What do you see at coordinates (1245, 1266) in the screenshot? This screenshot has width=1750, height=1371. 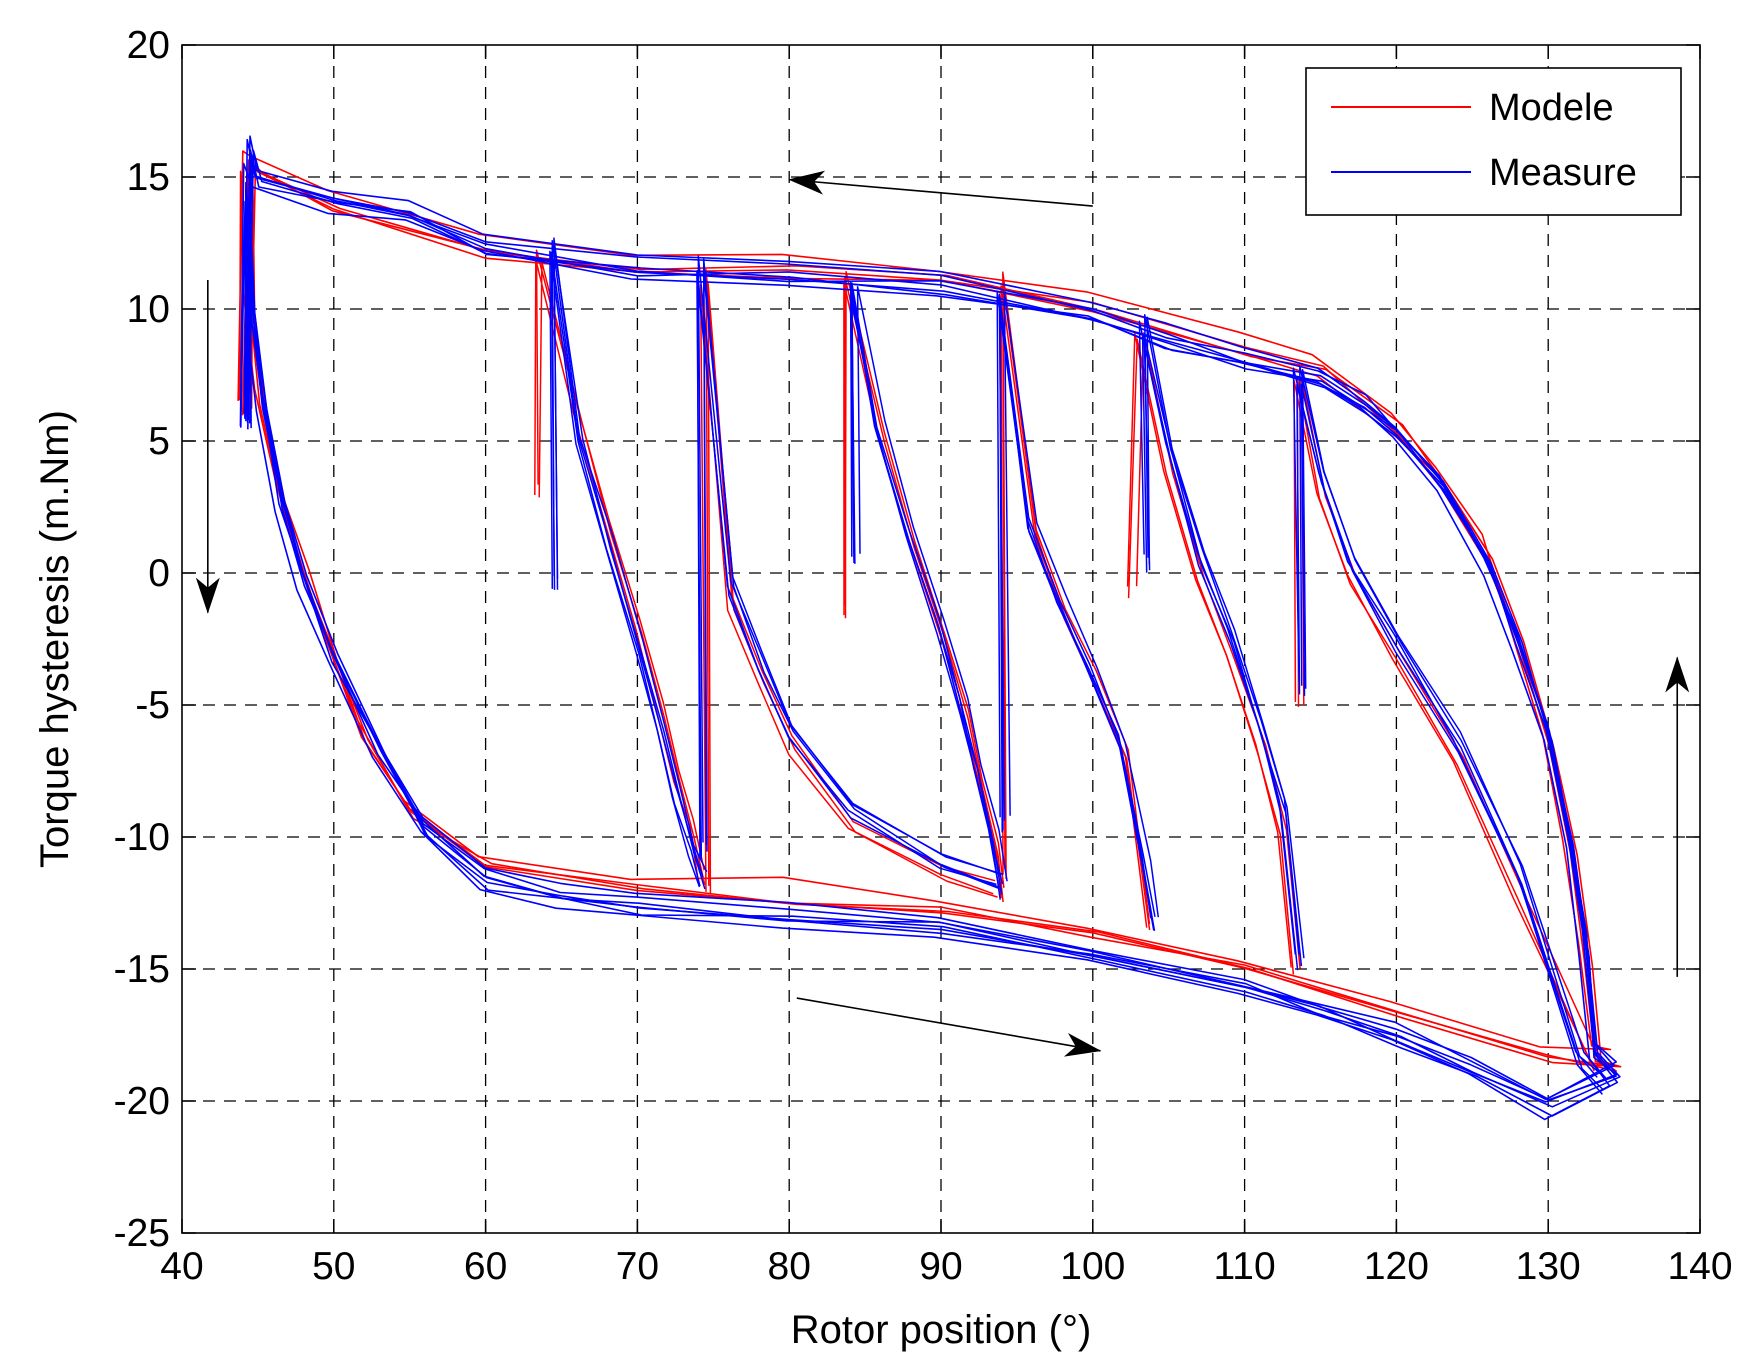 I see `x-tick-label-110: 110` at bounding box center [1245, 1266].